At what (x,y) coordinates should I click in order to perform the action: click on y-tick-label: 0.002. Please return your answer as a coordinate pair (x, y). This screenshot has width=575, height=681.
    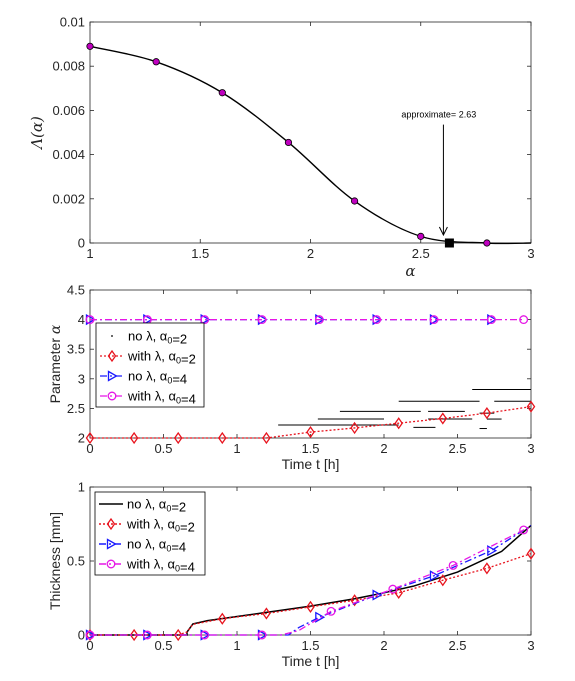
    Looking at the image, I should click on (68, 198).